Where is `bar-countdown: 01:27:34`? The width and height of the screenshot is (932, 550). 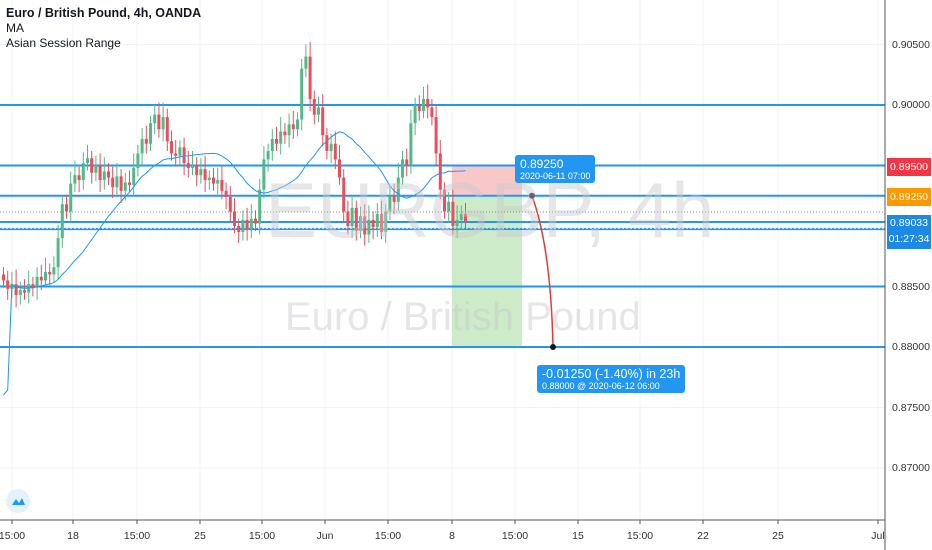 bar-countdown: 01:27:34 is located at coordinates (909, 239).